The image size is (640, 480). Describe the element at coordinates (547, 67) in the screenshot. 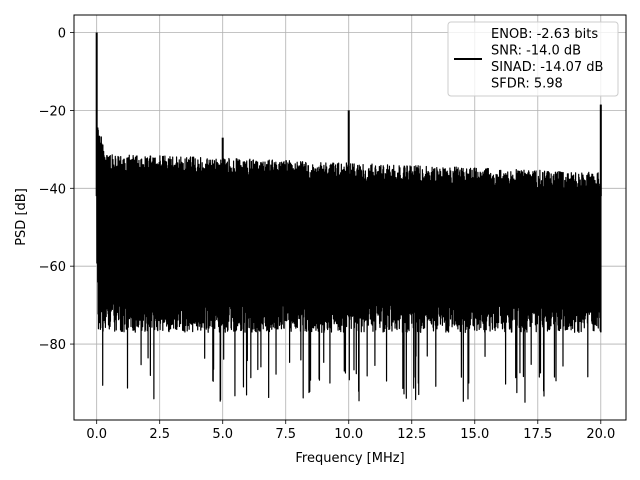

I see `legend-entry-line: SINAD: -14.07 dB` at that location.